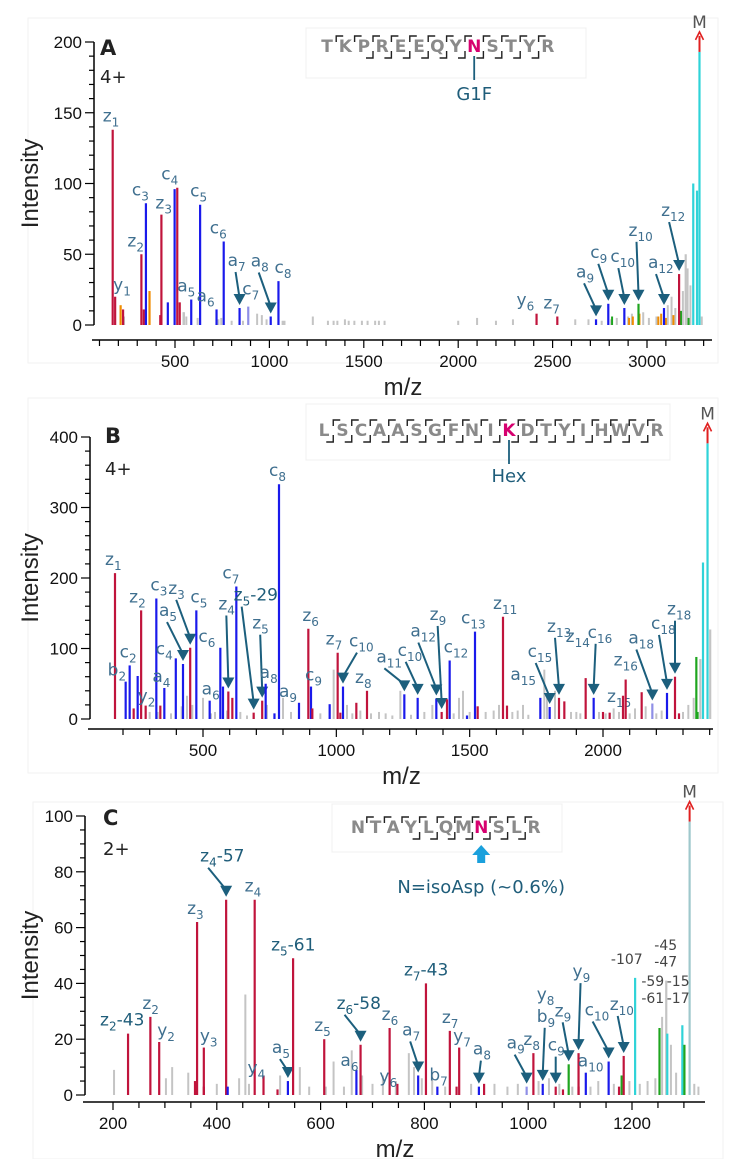  What do you see at coordinates (526, 302) in the screenshot?
I see `ion-label: y6` at bounding box center [526, 302].